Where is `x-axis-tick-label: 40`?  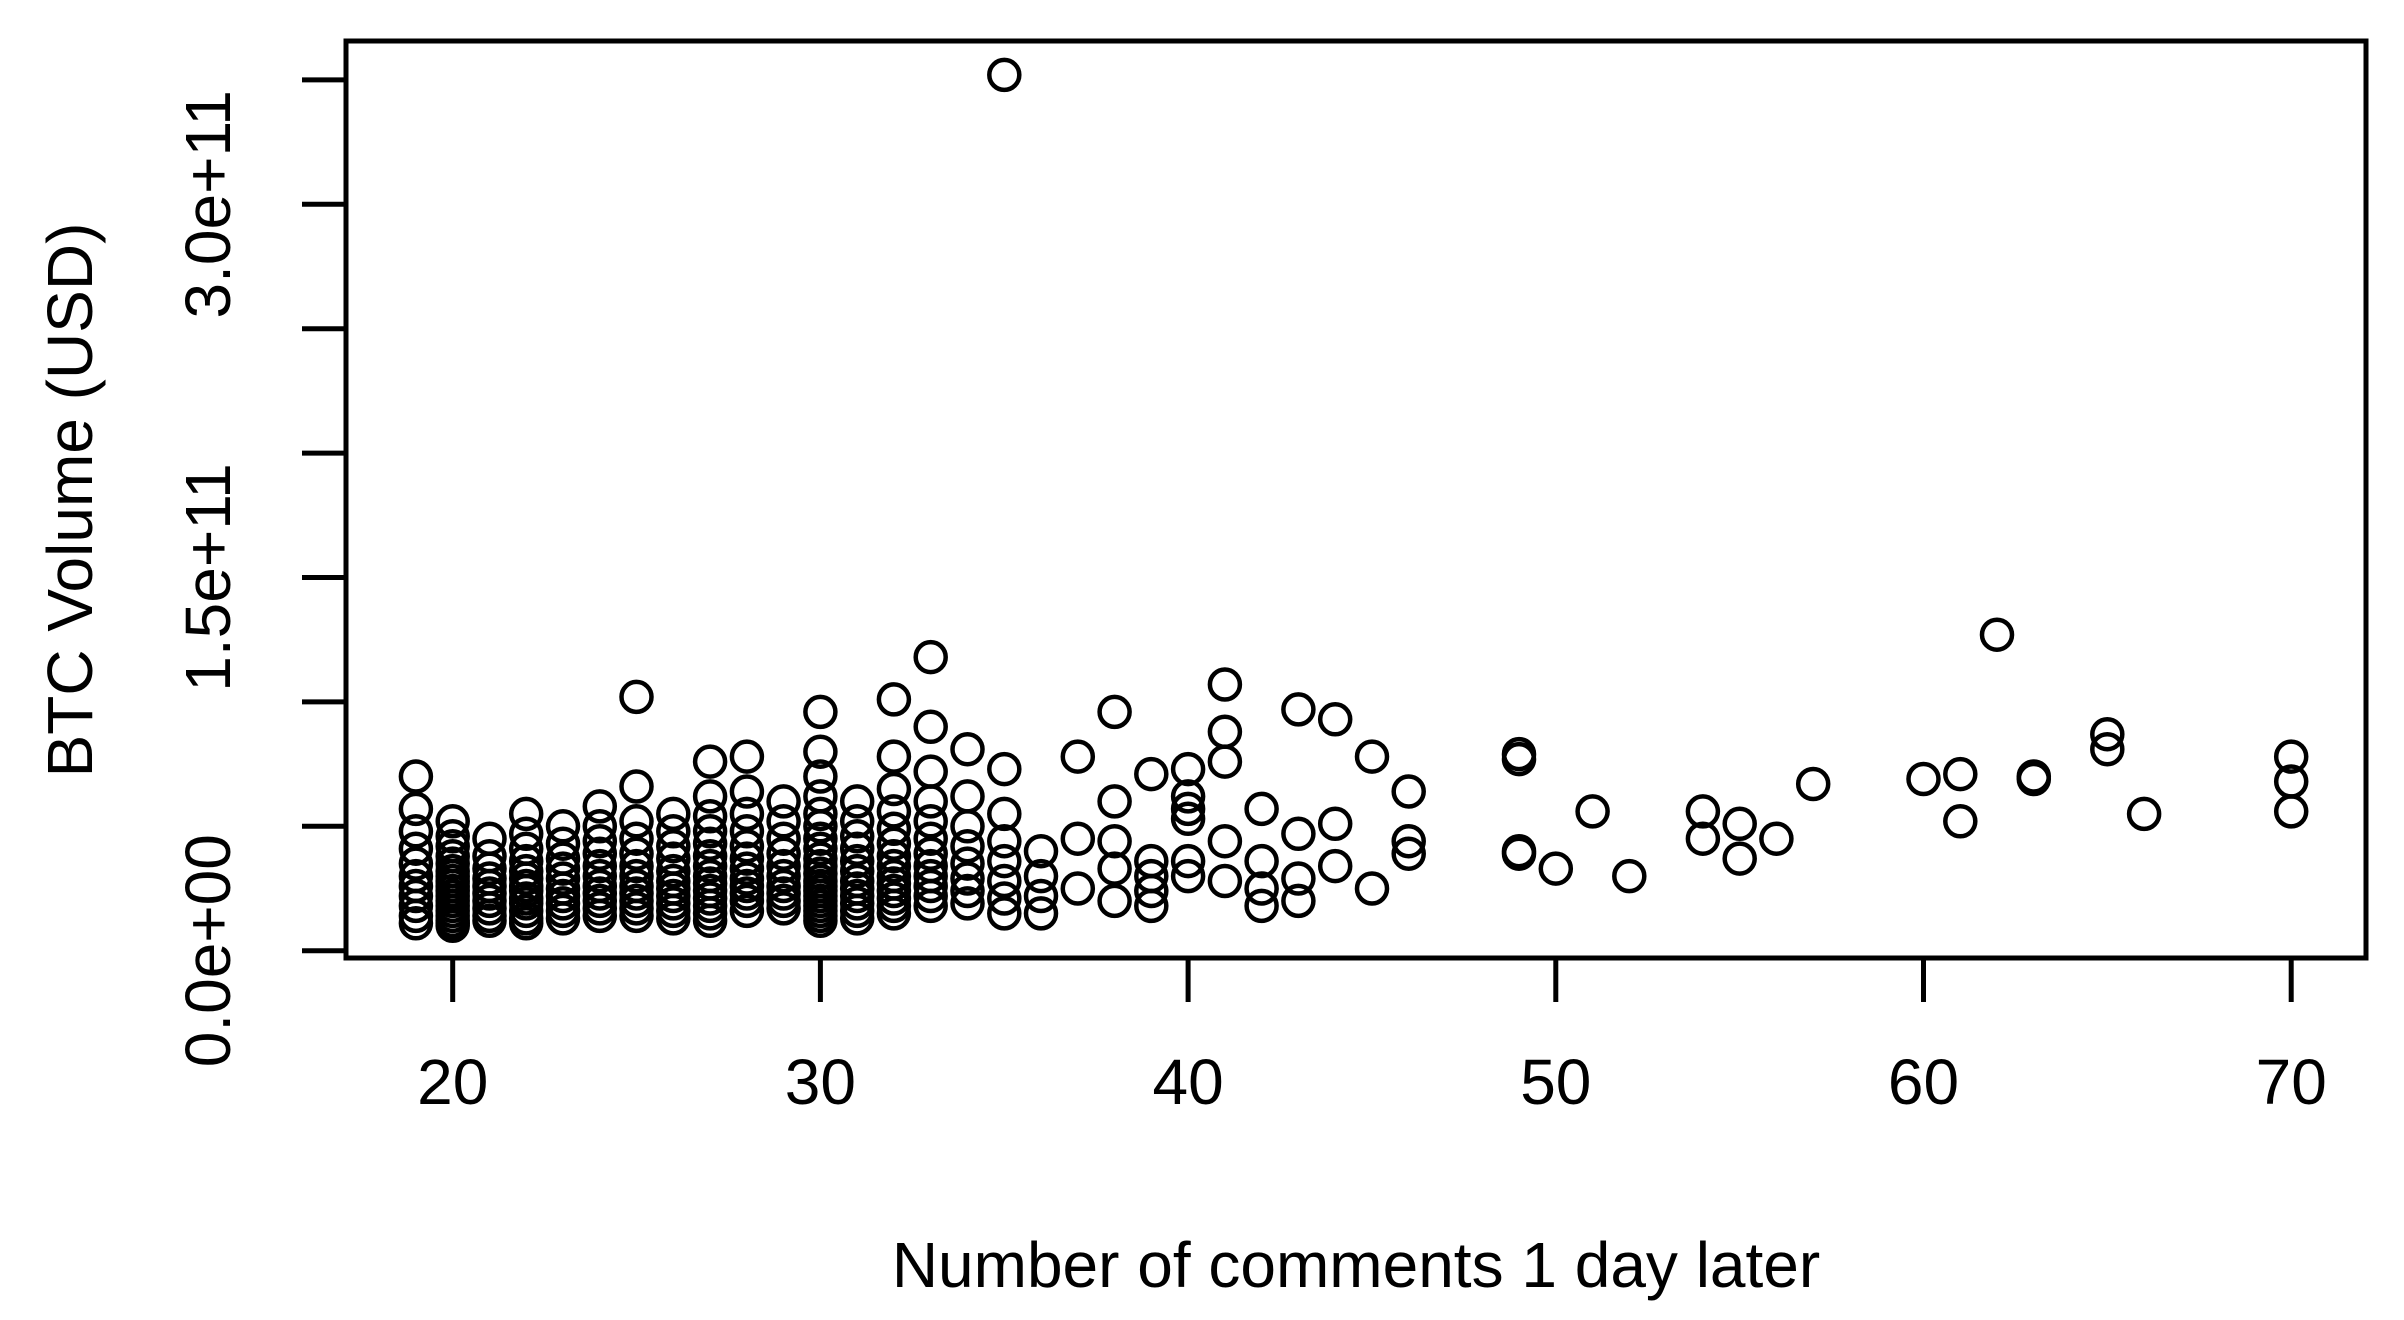
x-axis-tick-label: 40 is located at coordinates (1188, 1082).